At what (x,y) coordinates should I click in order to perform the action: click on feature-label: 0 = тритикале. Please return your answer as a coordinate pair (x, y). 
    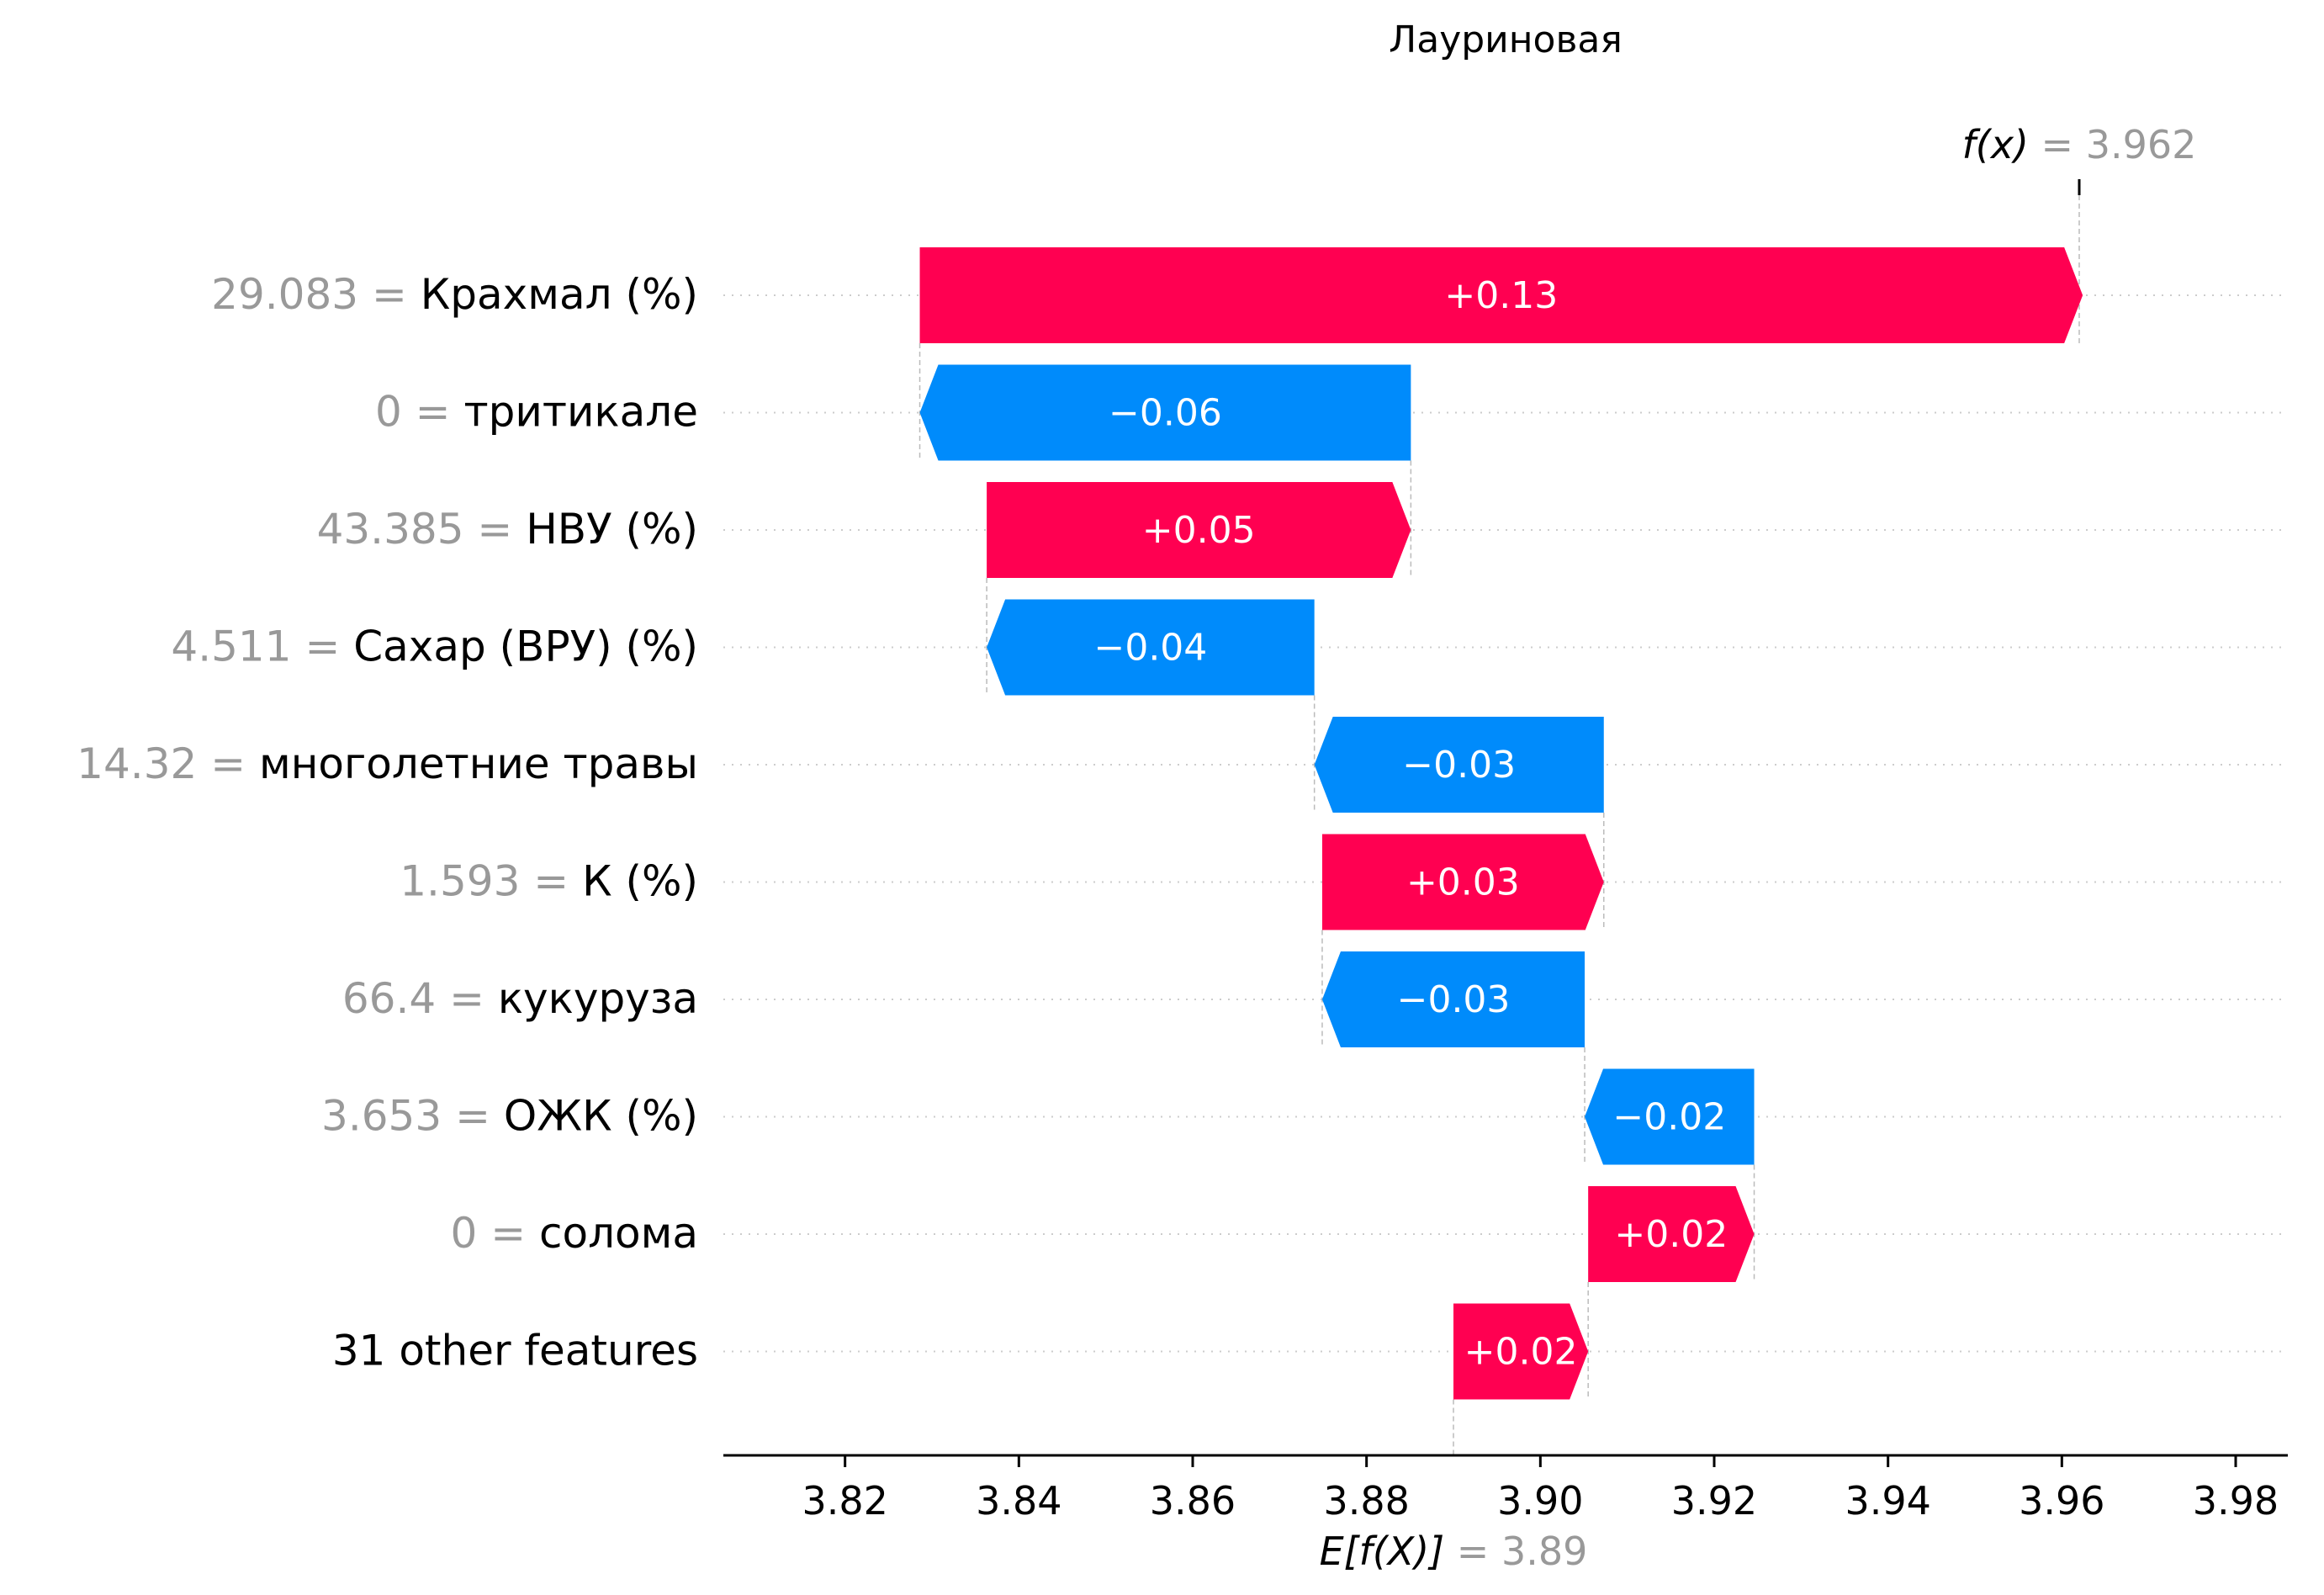
    Looking at the image, I should click on (537, 412).